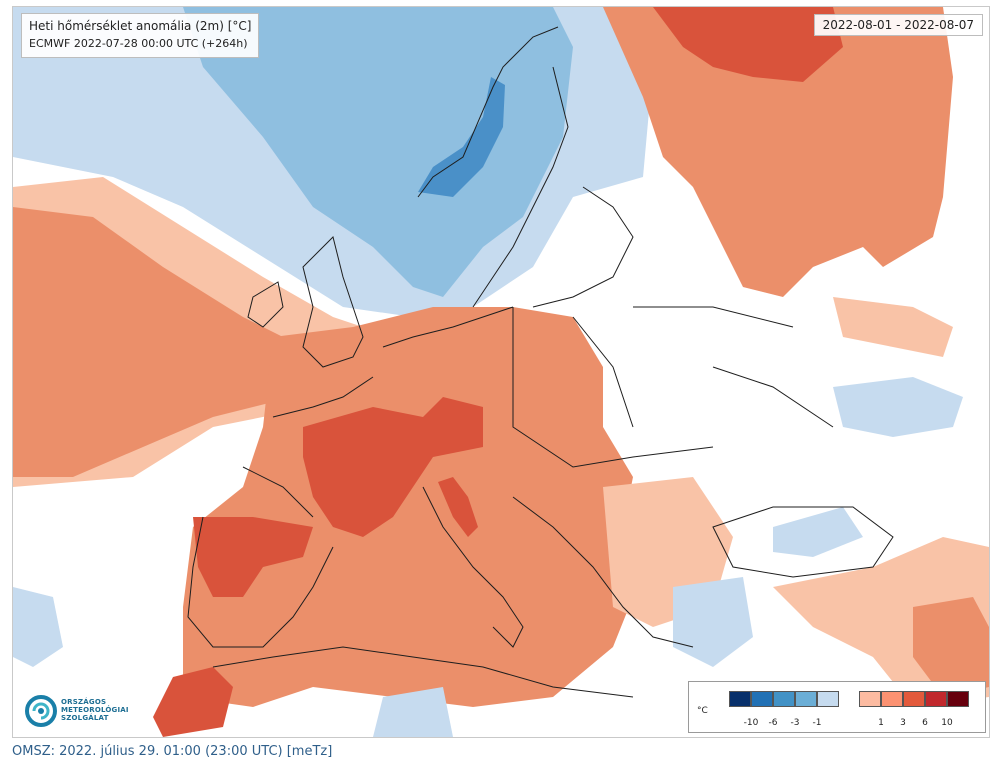 The image size is (1000, 766). What do you see at coordinates (778, 152) in the screenshot?
I see `warm-anomaly-russia` at bounding box center [778, 152].